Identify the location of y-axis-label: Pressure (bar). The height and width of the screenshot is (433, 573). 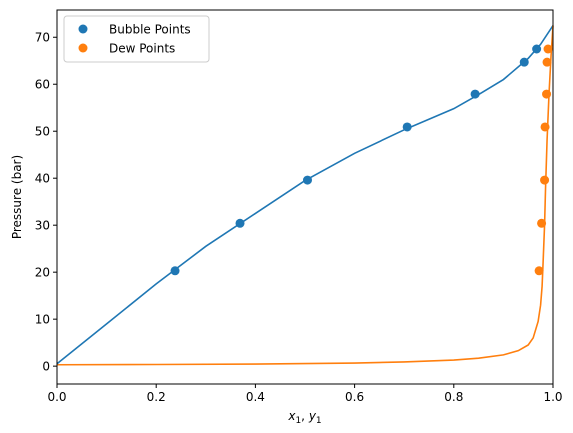
(17, 197).